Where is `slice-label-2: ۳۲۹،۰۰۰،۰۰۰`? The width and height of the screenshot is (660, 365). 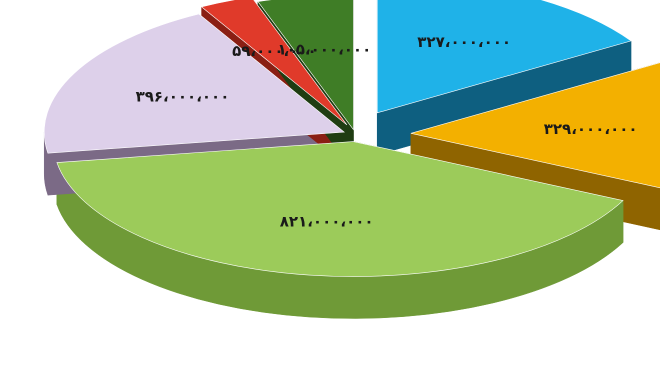 slice-label-2: ۳۲۹،۰۰۰،۰۰۰ is located at coordinates (591, 129).